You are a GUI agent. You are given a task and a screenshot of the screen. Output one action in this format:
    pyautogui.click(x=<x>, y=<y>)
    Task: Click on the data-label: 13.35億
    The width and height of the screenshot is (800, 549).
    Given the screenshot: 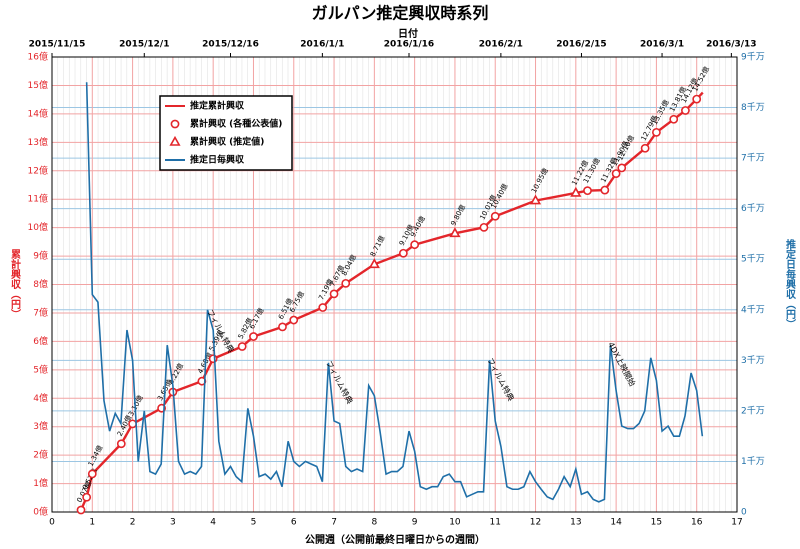 What is the action you would take?
    pyautogui.click(x=660, y=112)
    